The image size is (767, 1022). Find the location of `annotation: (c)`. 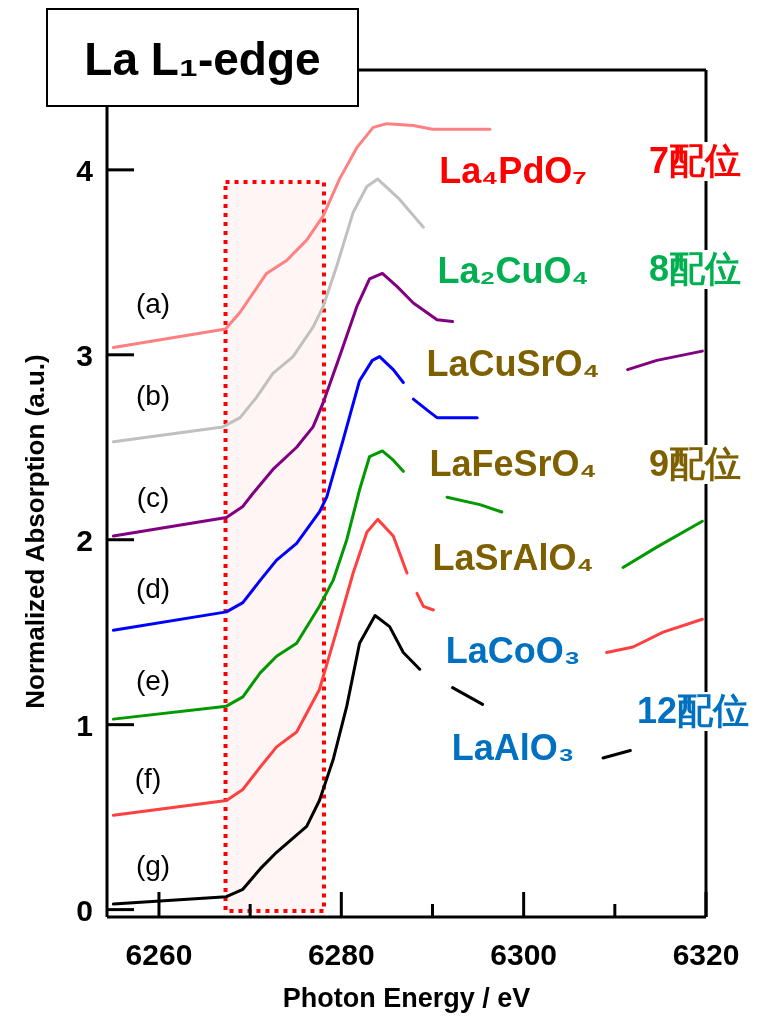

annotation: (c) is located at coordinates (153, 497).